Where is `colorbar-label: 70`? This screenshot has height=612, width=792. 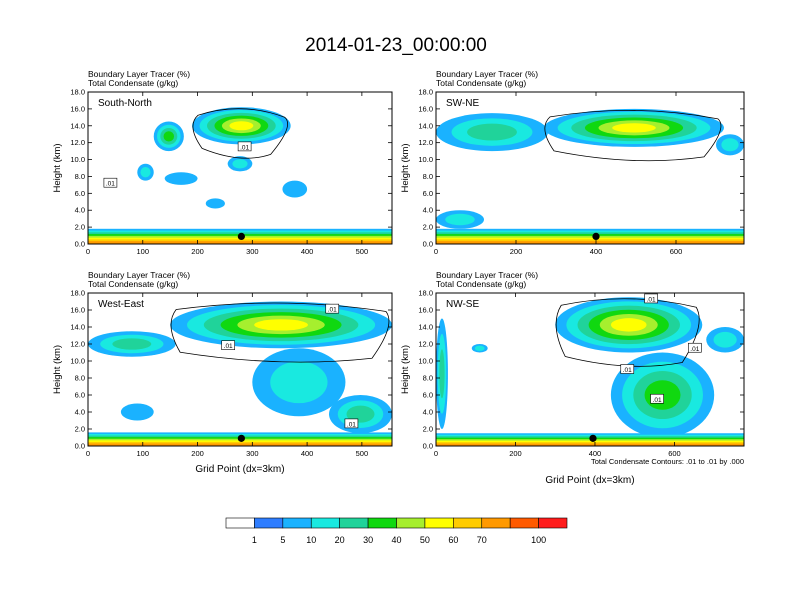
colorbar-label: 70 is located at coordinates (482, 540).